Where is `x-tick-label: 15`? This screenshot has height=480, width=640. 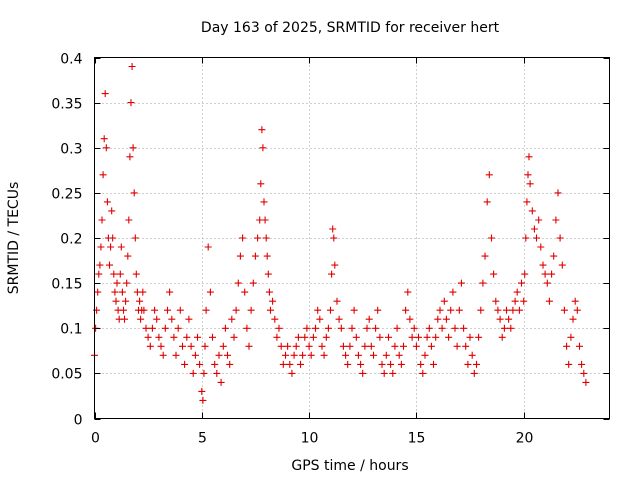
x-tick-label: 15 is located at coordinates (417, 439).